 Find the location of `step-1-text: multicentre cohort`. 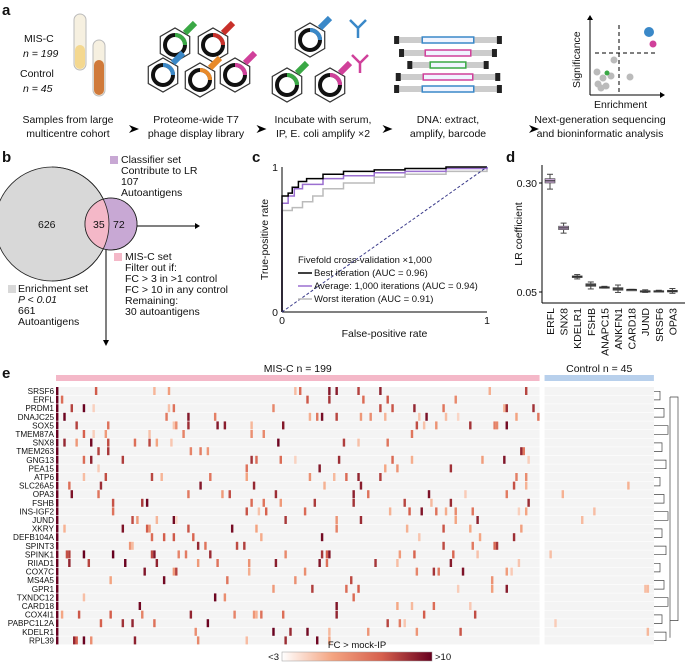

step-1-text: multicentre cohort is located at coordinates (68, 134).